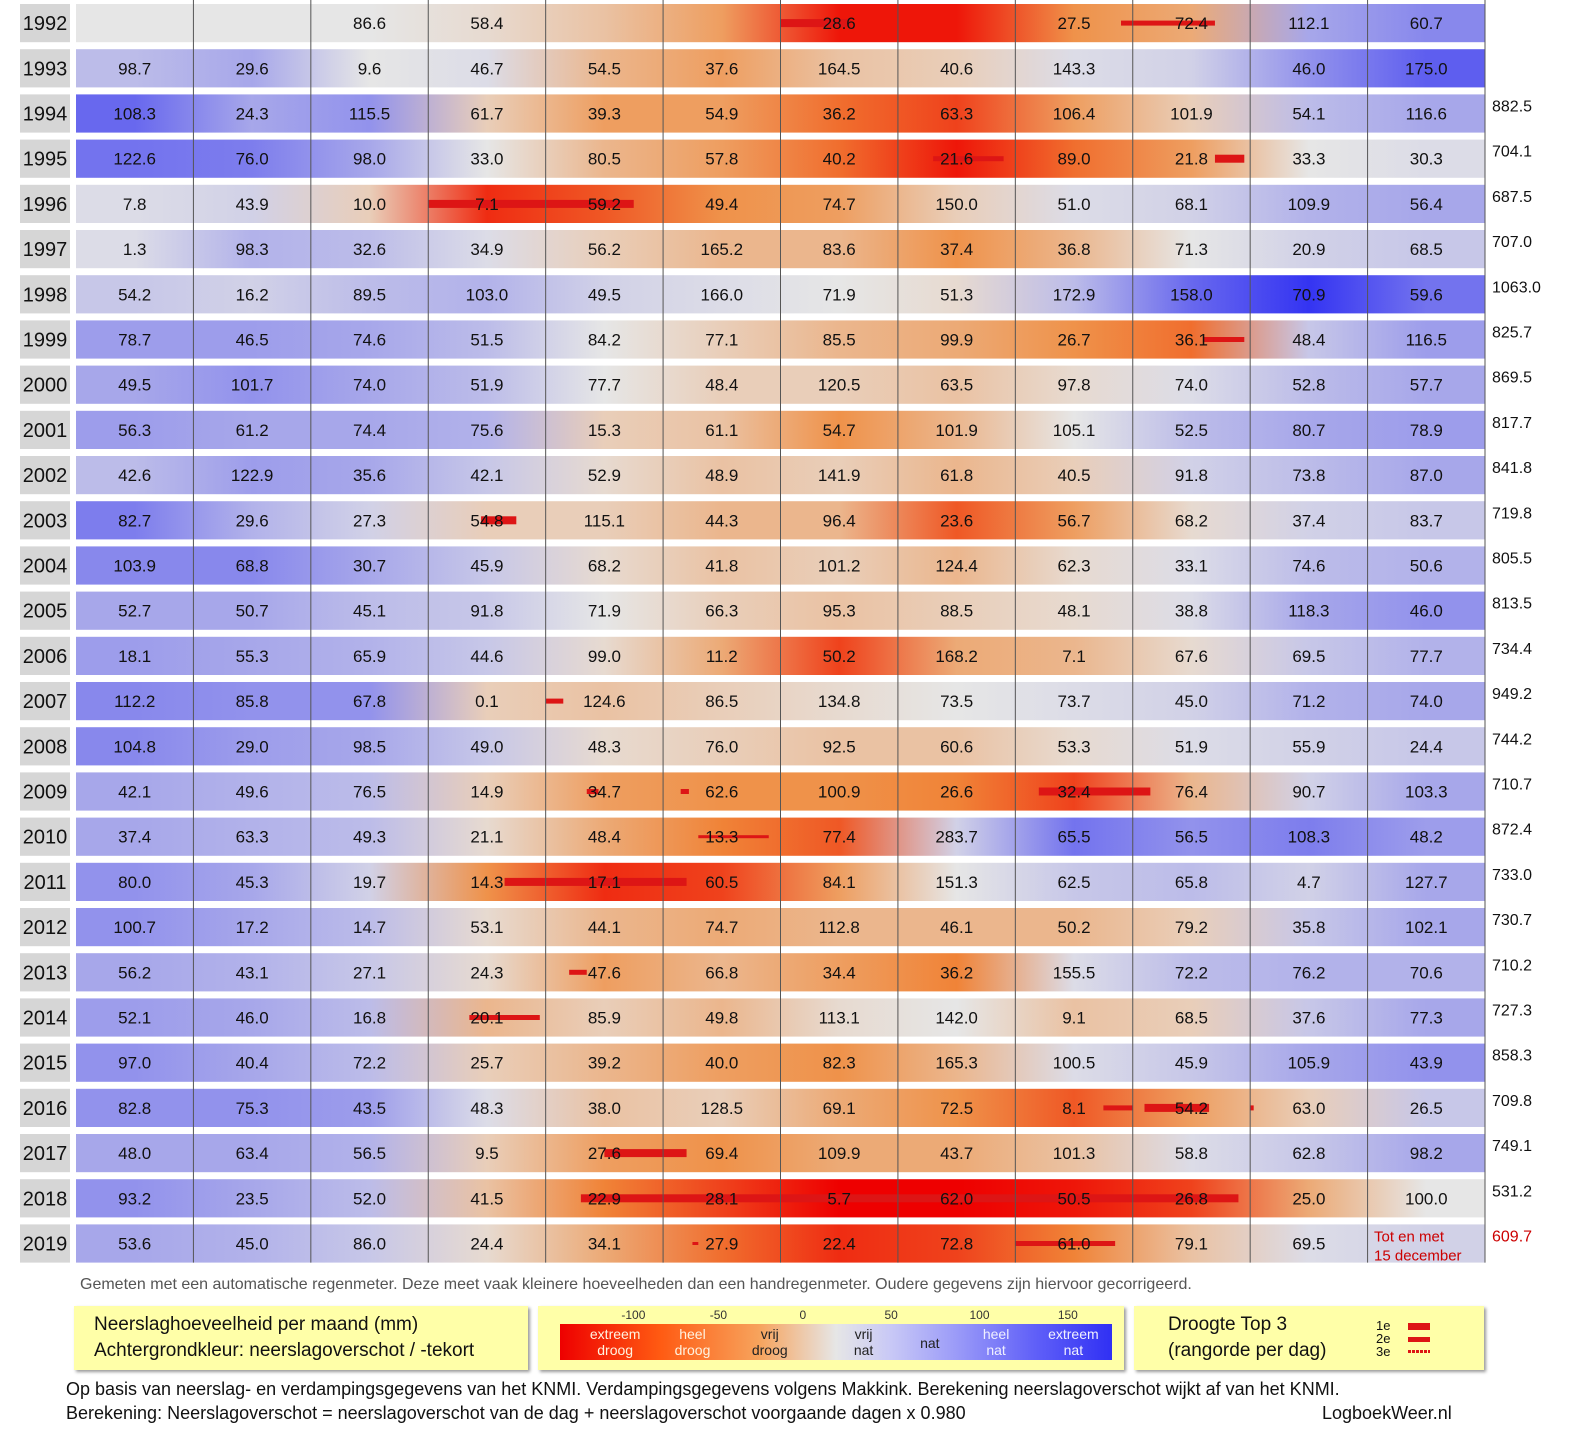 This screenshot has width=1571, height=1449. Describe the element at coordinates (839, 1018) in the screenshot. I see `month-value: 113.1` at that location.